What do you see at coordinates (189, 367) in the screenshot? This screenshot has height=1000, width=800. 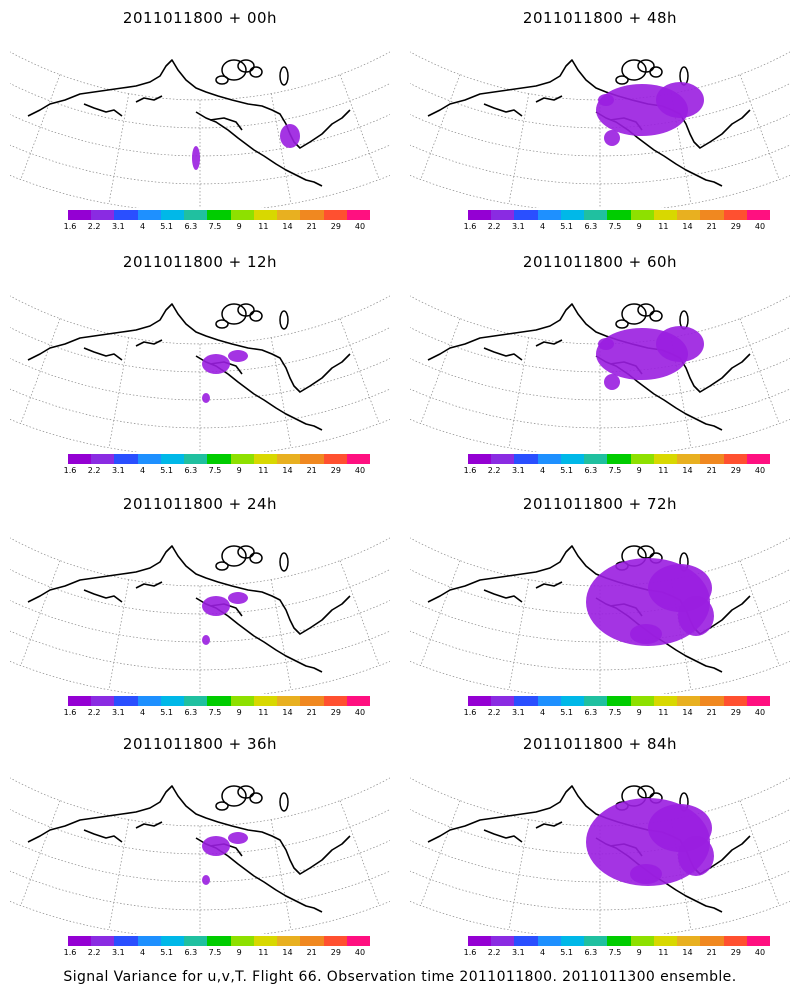 I see `coastline` at bounding box center [189, 367].